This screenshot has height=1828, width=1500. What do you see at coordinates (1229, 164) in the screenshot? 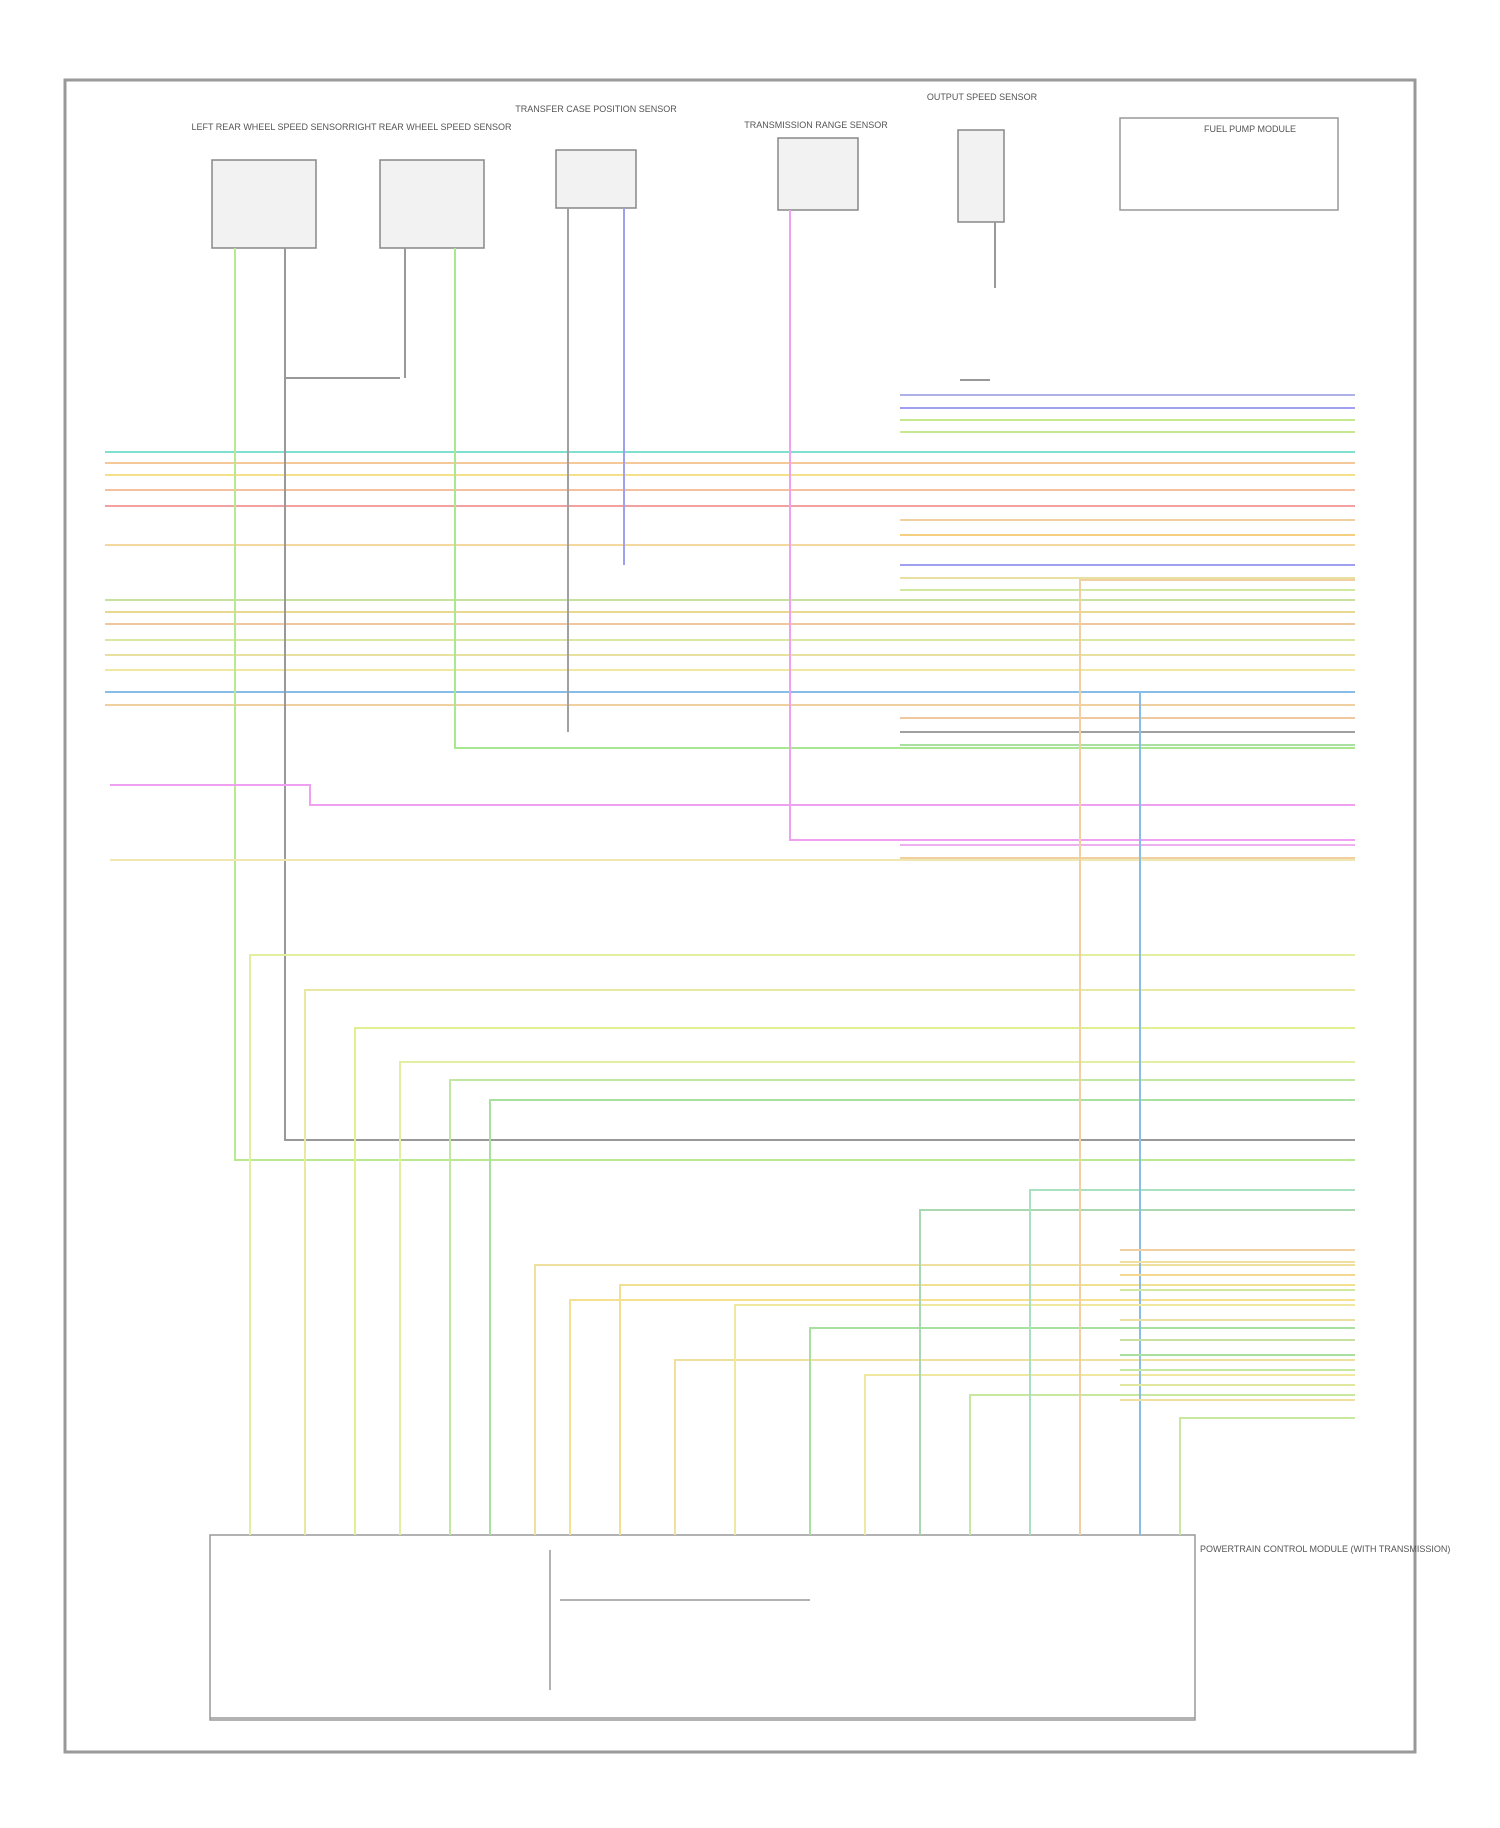
I see `module-box` at bounding box center [1229, 164].